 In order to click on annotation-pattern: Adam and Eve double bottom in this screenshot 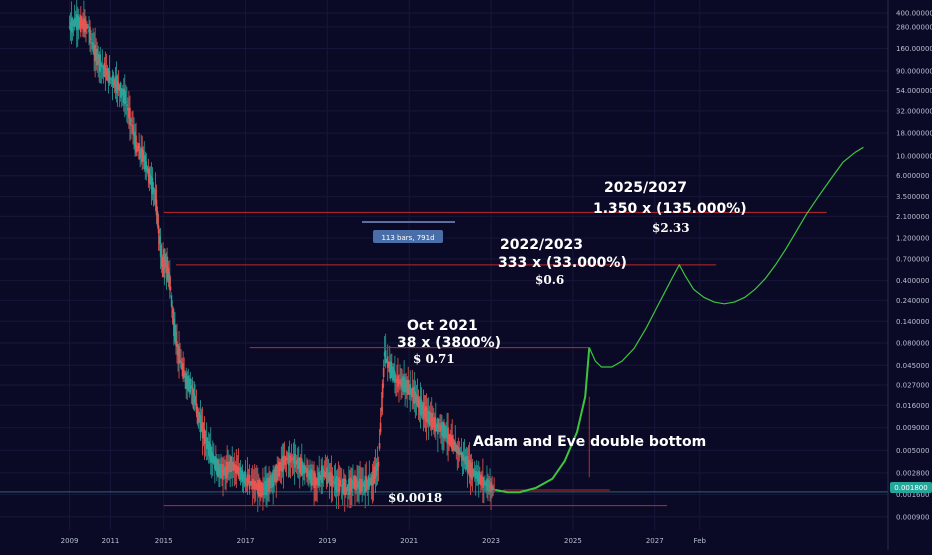, I will do `click(589, 442)`.